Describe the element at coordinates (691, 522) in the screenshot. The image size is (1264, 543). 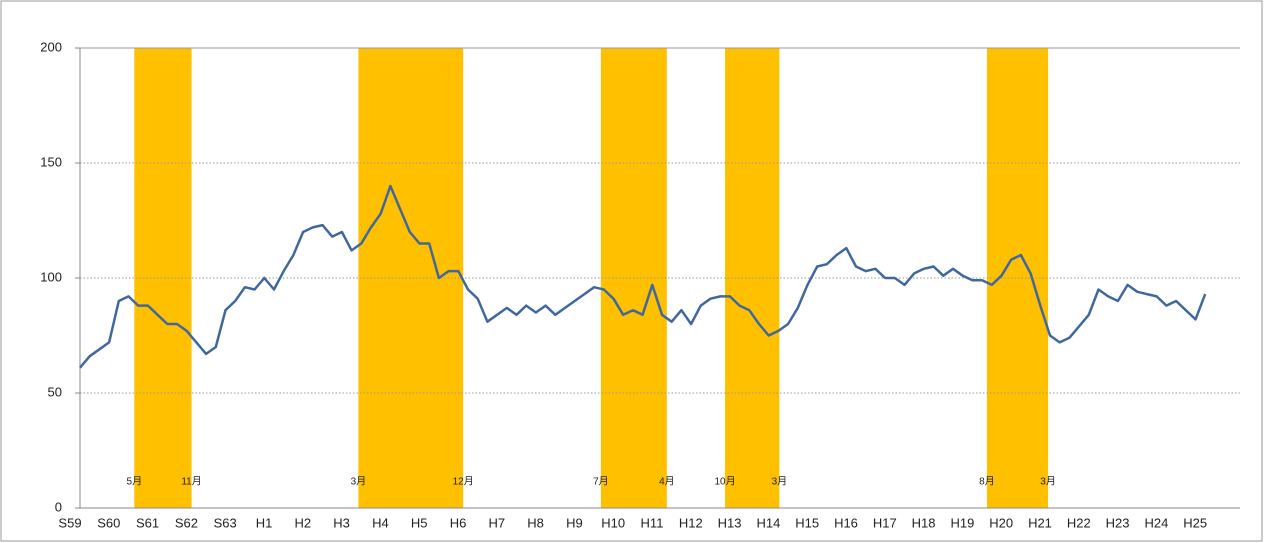
I see `x-tick-label: H12` at that location.